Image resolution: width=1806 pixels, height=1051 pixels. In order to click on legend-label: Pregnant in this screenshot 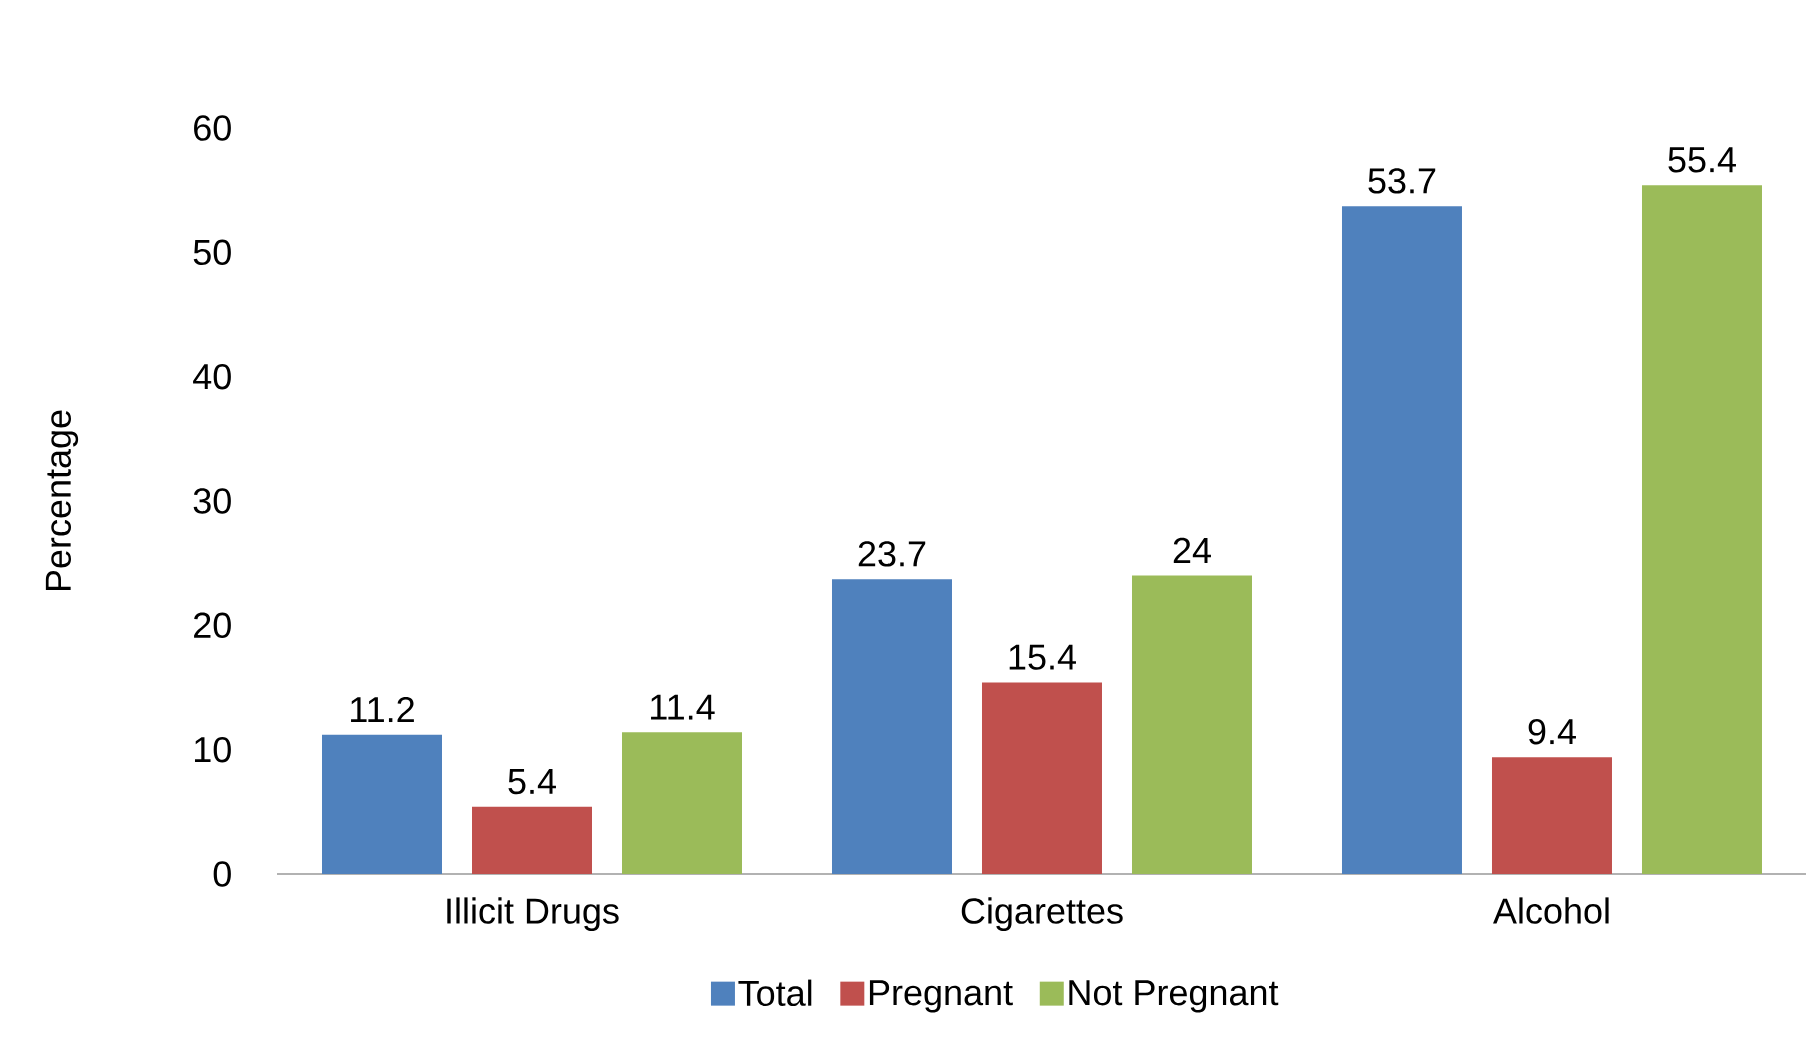, I will do `click(941, 996)`.